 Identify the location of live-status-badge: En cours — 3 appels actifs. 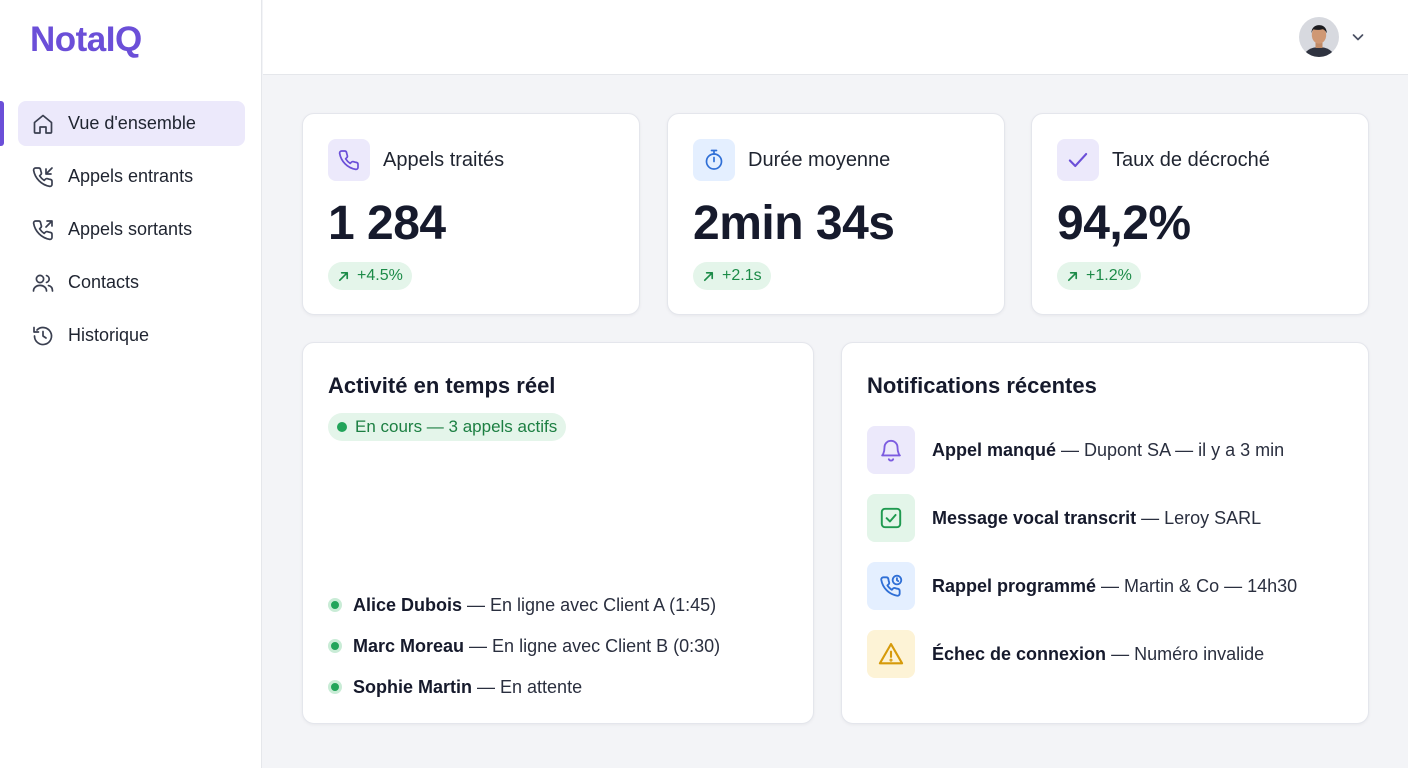
(447, 427).